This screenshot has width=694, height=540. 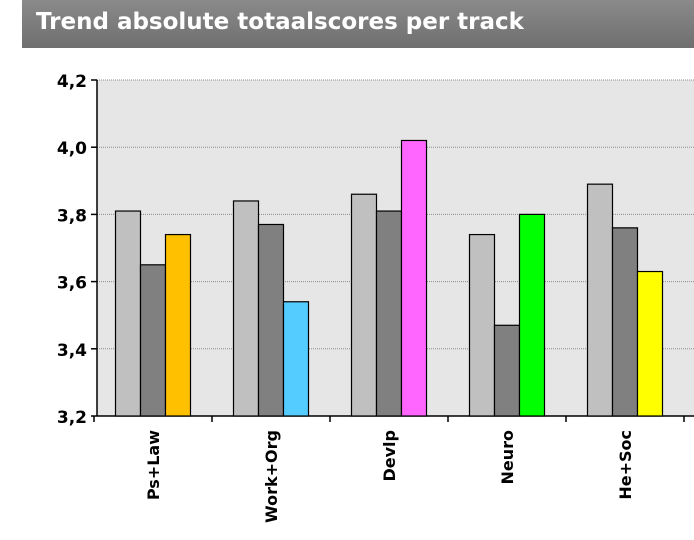 I want to click on title-bar: Trend absolute totaalscores per track, so click(x=358, y=24).